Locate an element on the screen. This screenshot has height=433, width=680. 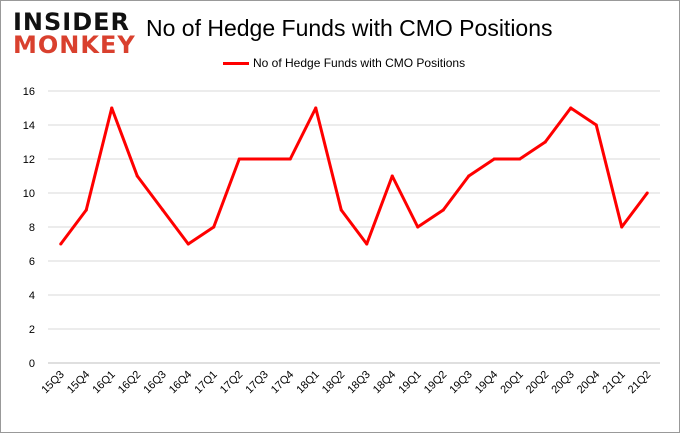
x-tick-label: 16Q2 is located at coordinates (130, 383).